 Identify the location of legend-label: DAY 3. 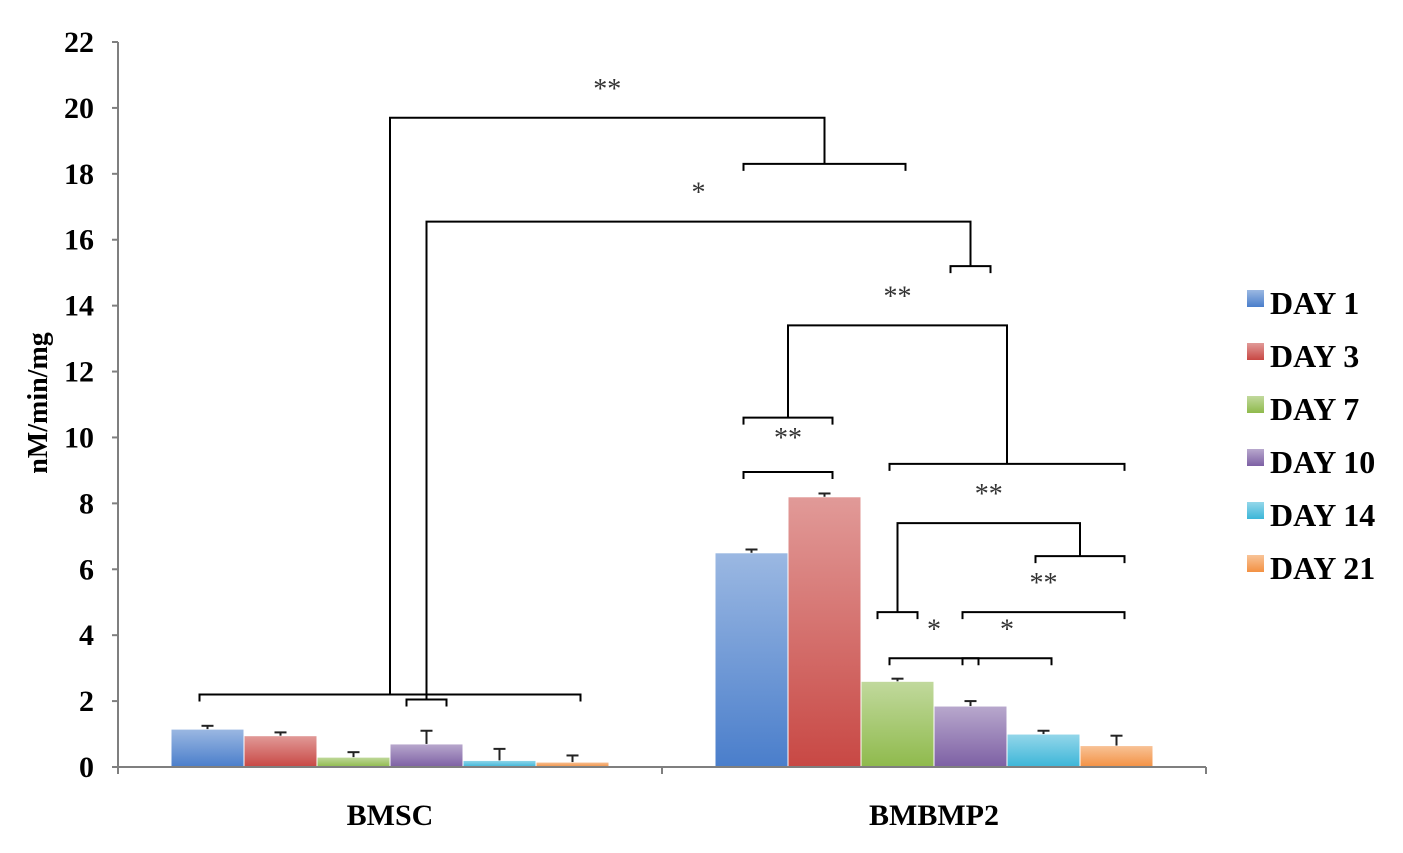
(1314, 356).